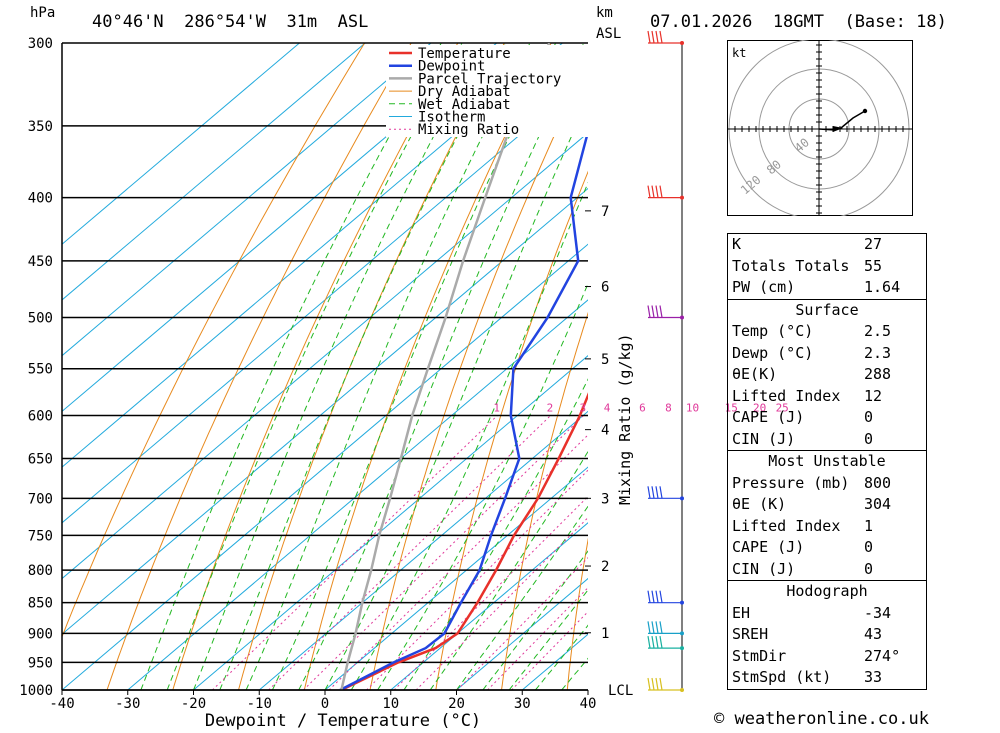 This screenshot has width=1000, height=733. Describe the element at coordinates (750, 634) in the screenshot. I see `index-label: SREH` at that location.